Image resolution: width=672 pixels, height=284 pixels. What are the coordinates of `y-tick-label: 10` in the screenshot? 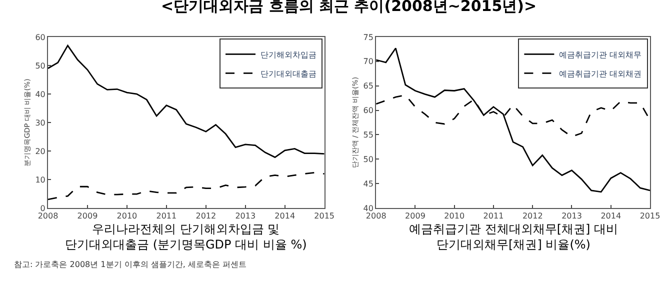 It's located at (40, 179).